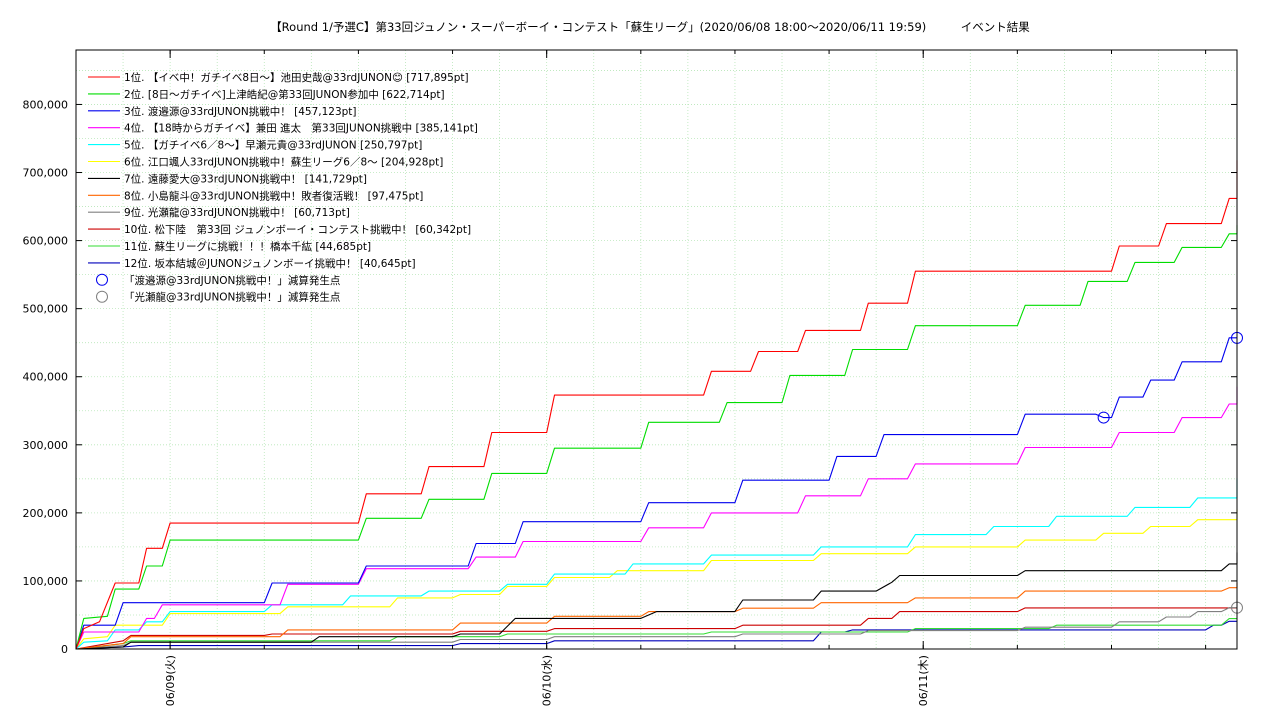 This screenshot has width=1280, height=720. Describe the element at coordinates (547, 680) in the screenshot. I see `x-tick-label: 06/10(水)` at that location.